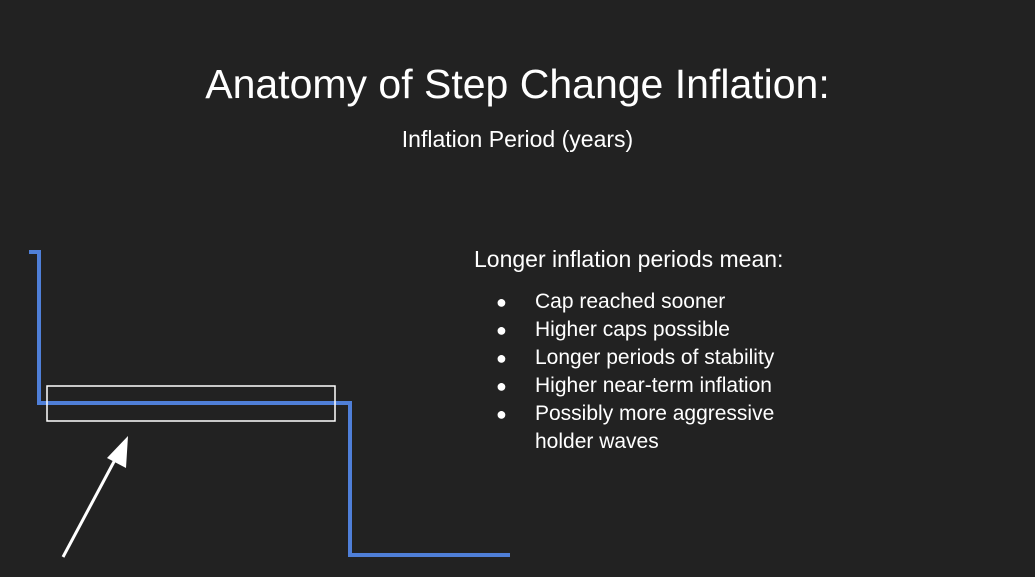 The image size is (1035, 577). What do you see at coordinates (191, 403) in the screenshot?
I see `highlight-box` at bounding box center [191, 403].